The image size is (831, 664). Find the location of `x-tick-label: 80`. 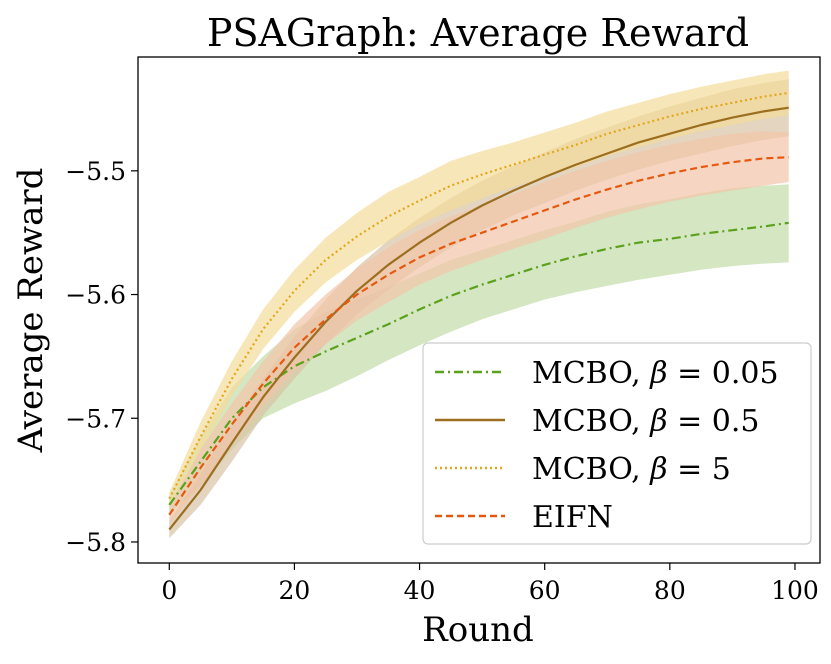

x-tick-label: 80 is located at coordinates (670, 590).